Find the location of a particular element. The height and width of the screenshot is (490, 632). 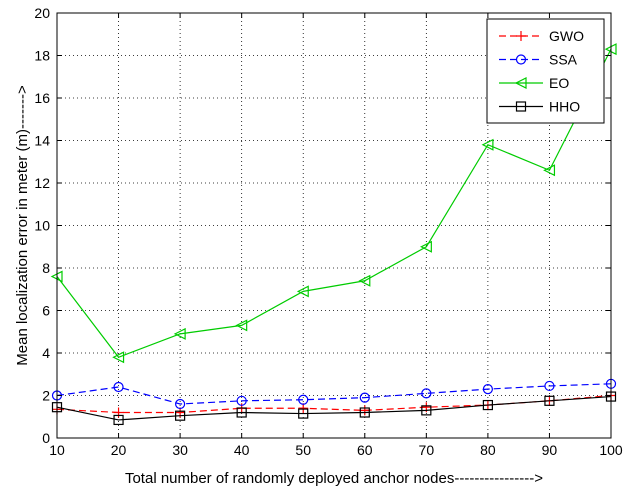

x-tick-label: 30 is located at coordinates (180, 450).